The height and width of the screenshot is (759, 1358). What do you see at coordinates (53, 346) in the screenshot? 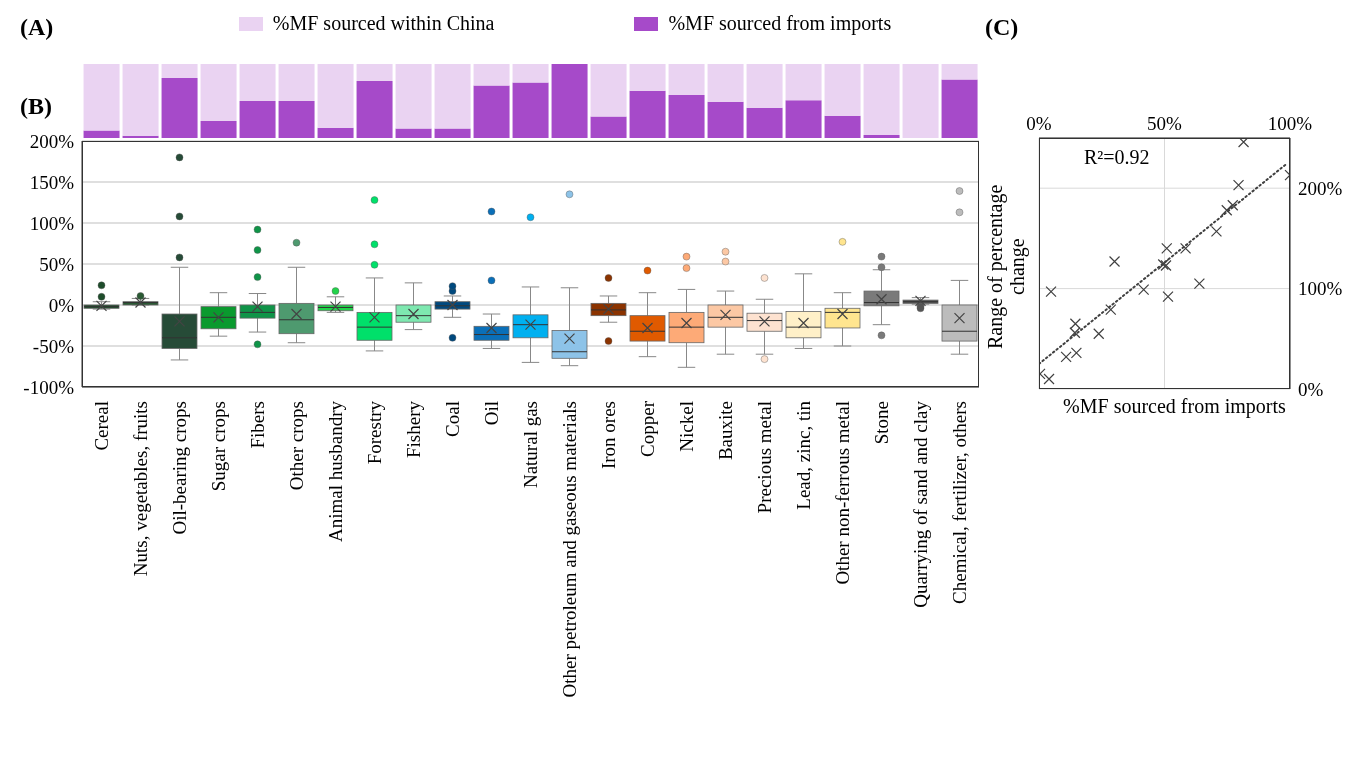
I see `y-tick-label: -50%` at bounding box center [53, 346].